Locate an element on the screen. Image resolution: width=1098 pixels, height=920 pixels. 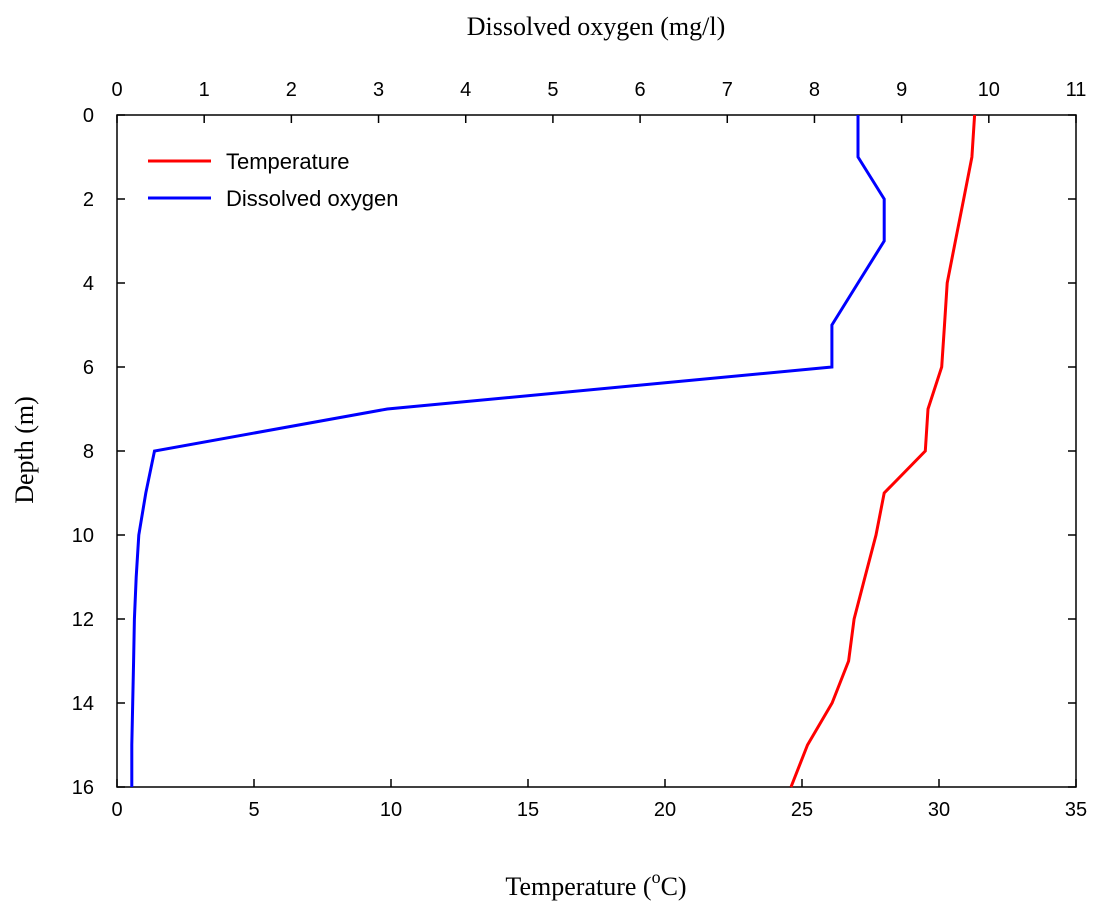
y-axis-tick-label: 10 is located at coordinates (83, 536).